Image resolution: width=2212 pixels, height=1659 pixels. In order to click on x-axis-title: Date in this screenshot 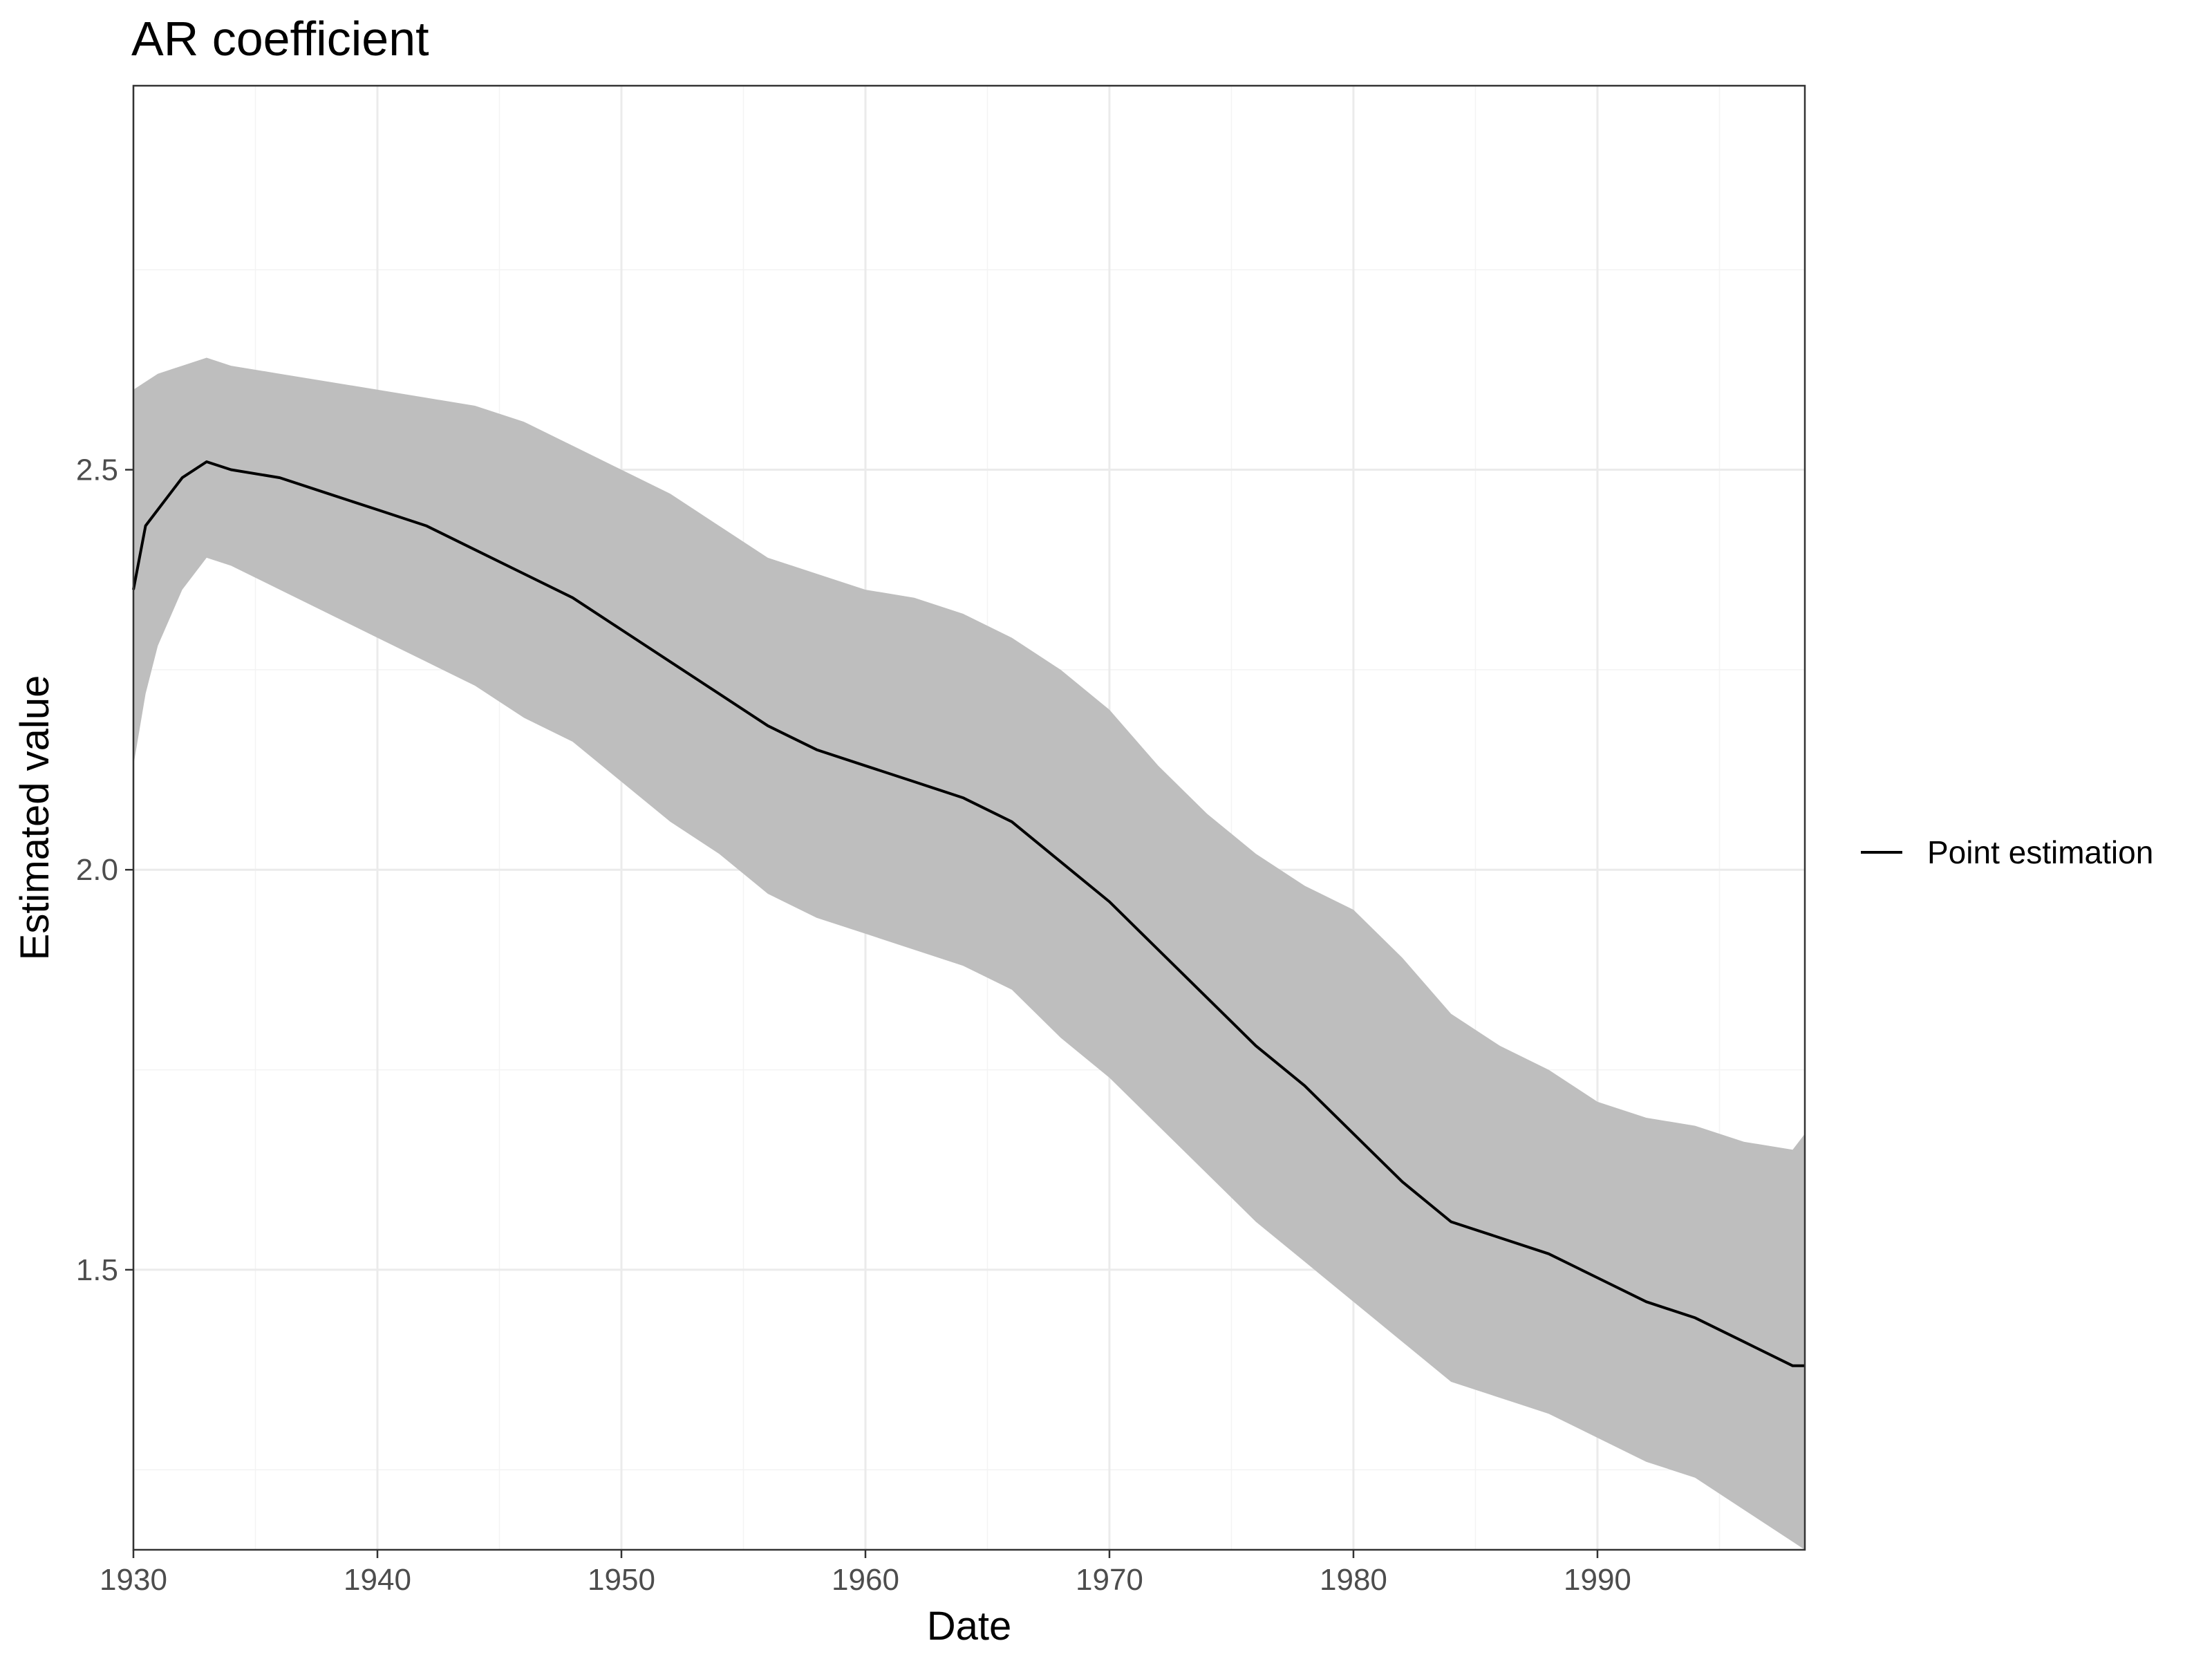, I will do `click(969, 1626)`.